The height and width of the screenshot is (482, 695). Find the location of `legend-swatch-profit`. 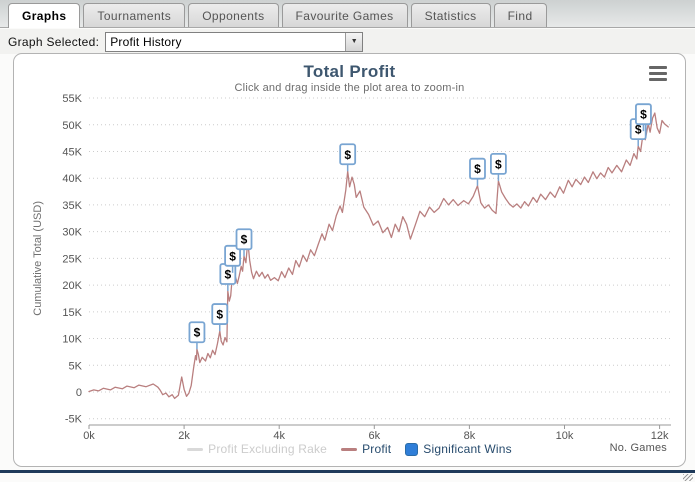

legend-swatch-profit is located at coordinates (349, 449).